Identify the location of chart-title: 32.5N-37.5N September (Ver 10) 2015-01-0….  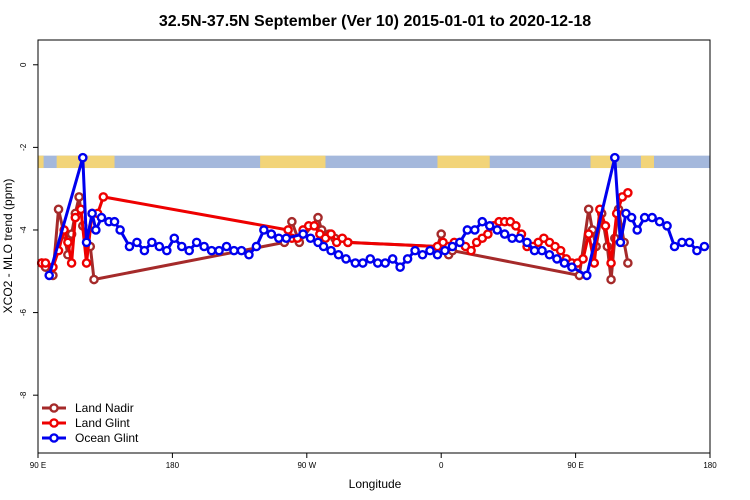
(375, 21).